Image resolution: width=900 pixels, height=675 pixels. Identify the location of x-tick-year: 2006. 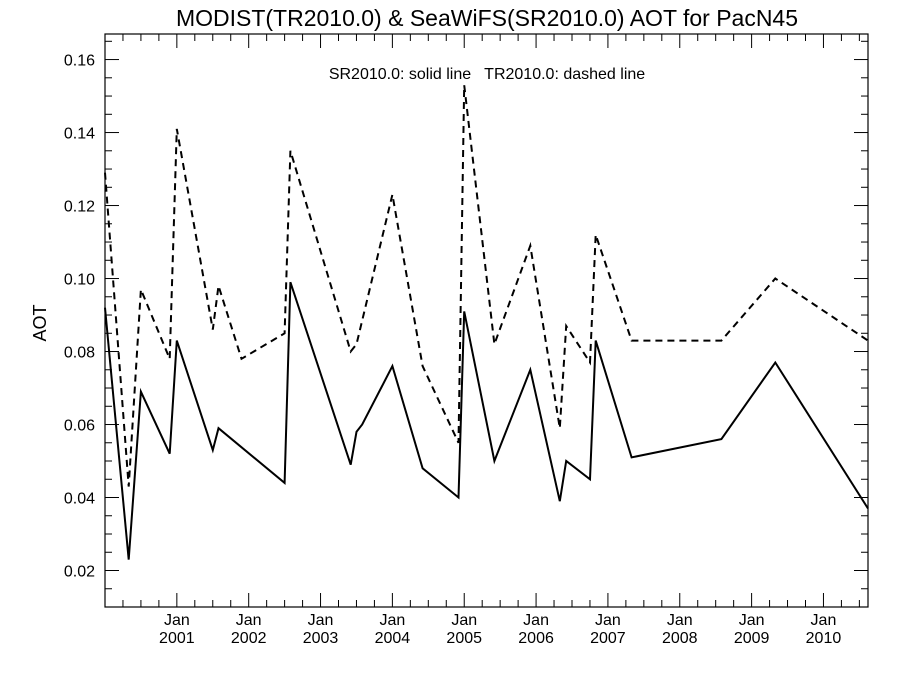
(536, 638).